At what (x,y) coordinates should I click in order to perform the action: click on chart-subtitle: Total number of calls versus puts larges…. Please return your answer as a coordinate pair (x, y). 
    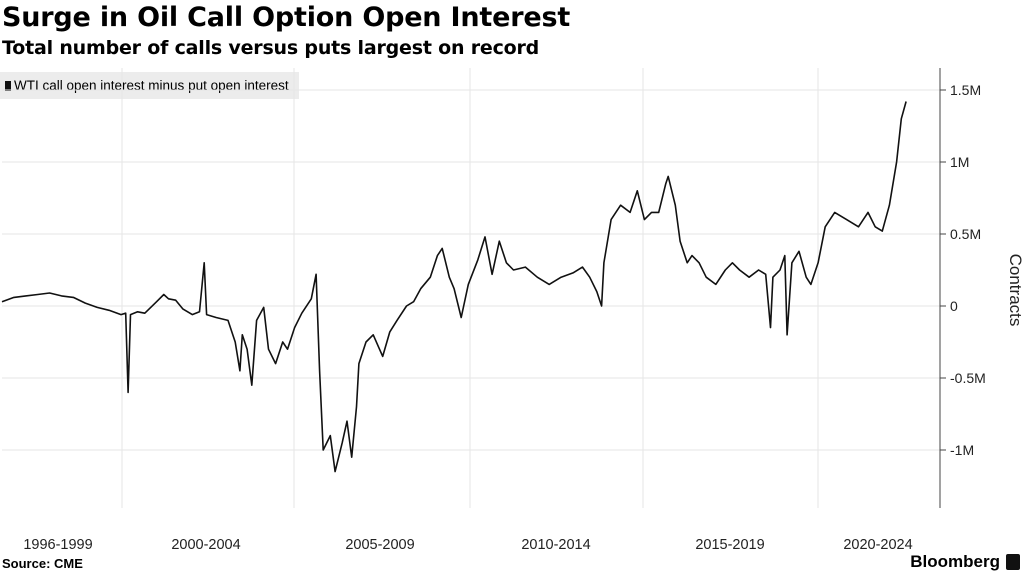
    Looking at the image, I should click on (271, 48).